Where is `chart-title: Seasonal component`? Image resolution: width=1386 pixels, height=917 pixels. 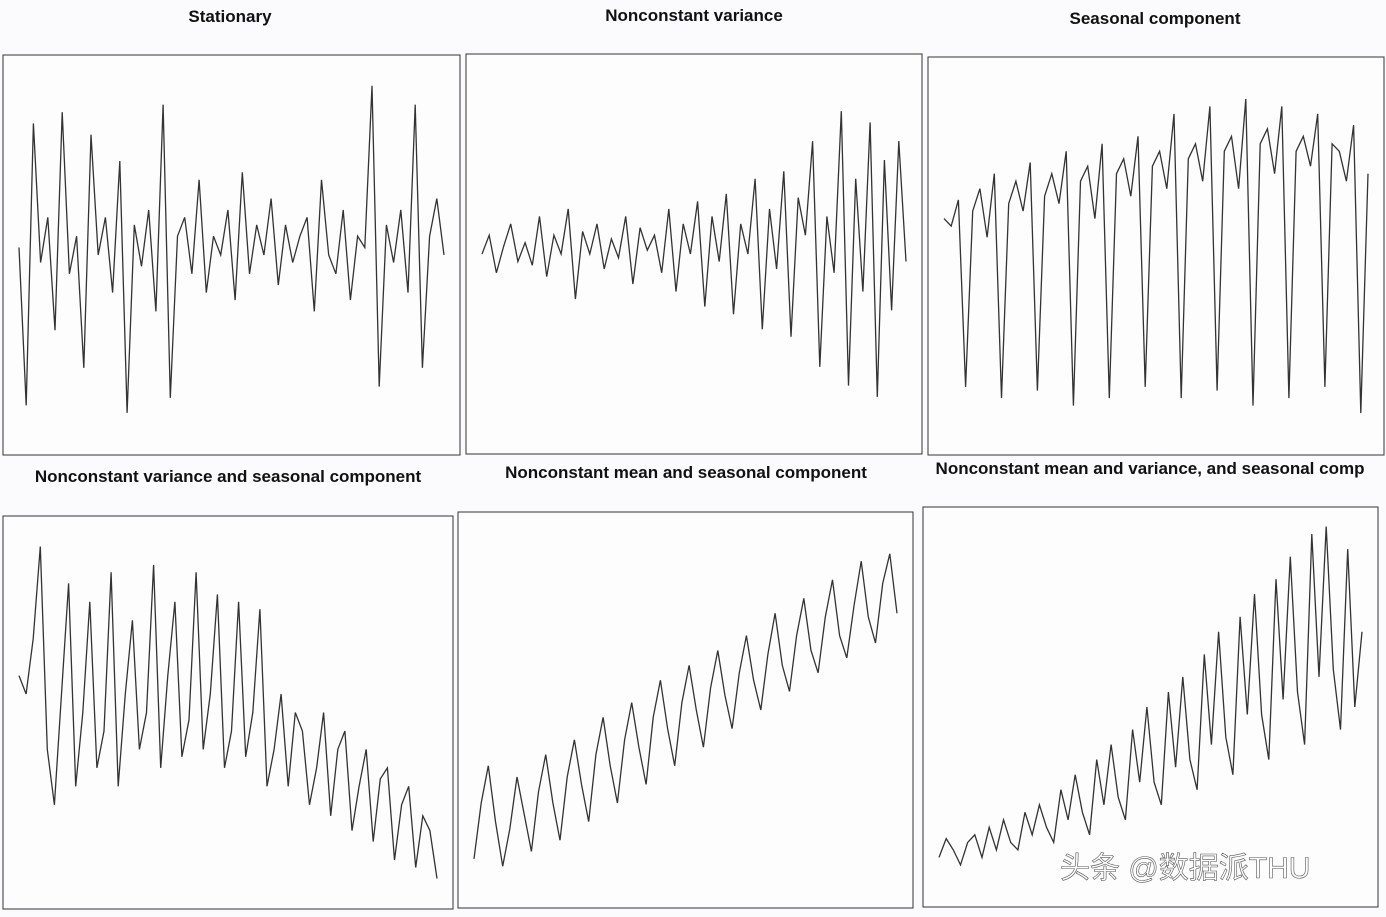
chart-title: Seasonal component is located at coordinates (1155, 18).